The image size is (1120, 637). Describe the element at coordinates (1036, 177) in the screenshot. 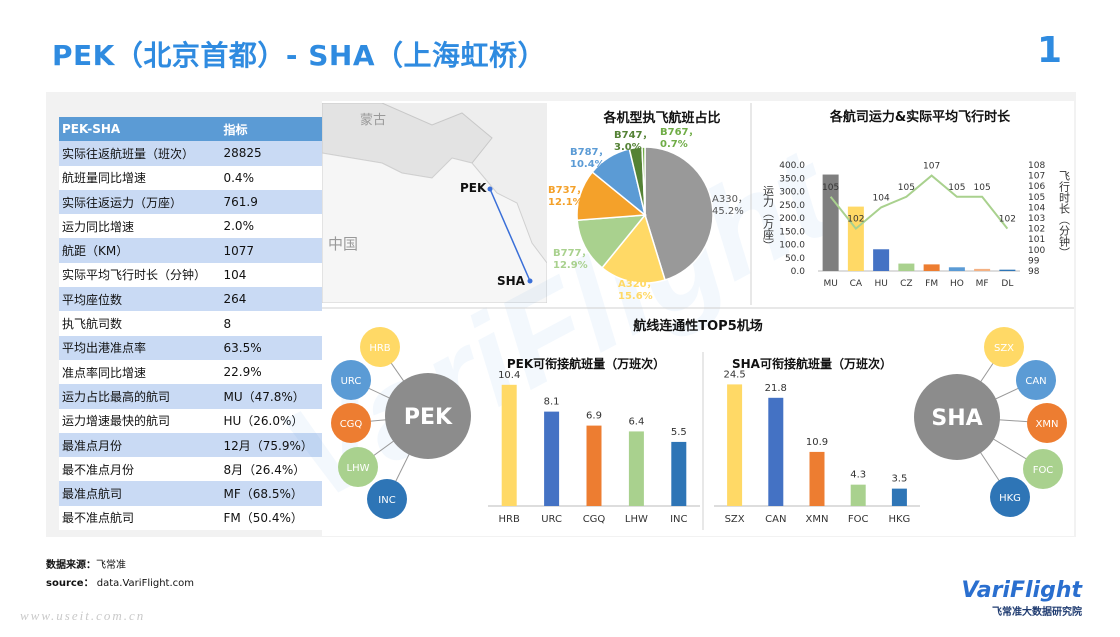

I see `y2-tick-label: 107` at that location.